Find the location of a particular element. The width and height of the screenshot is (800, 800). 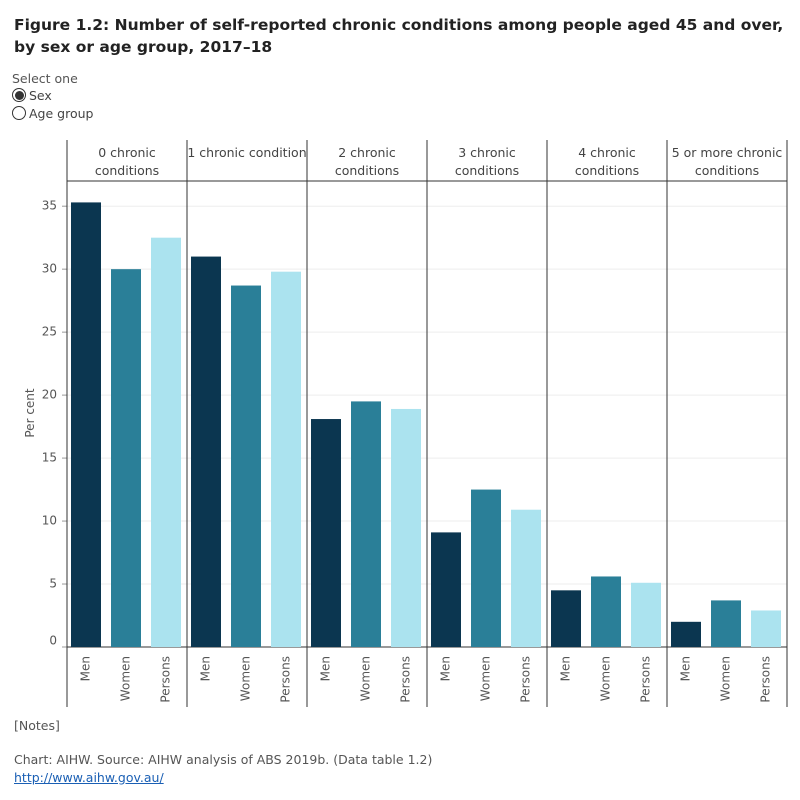

panel-header: 1 chronic condition is located at coordinates (247, 152).